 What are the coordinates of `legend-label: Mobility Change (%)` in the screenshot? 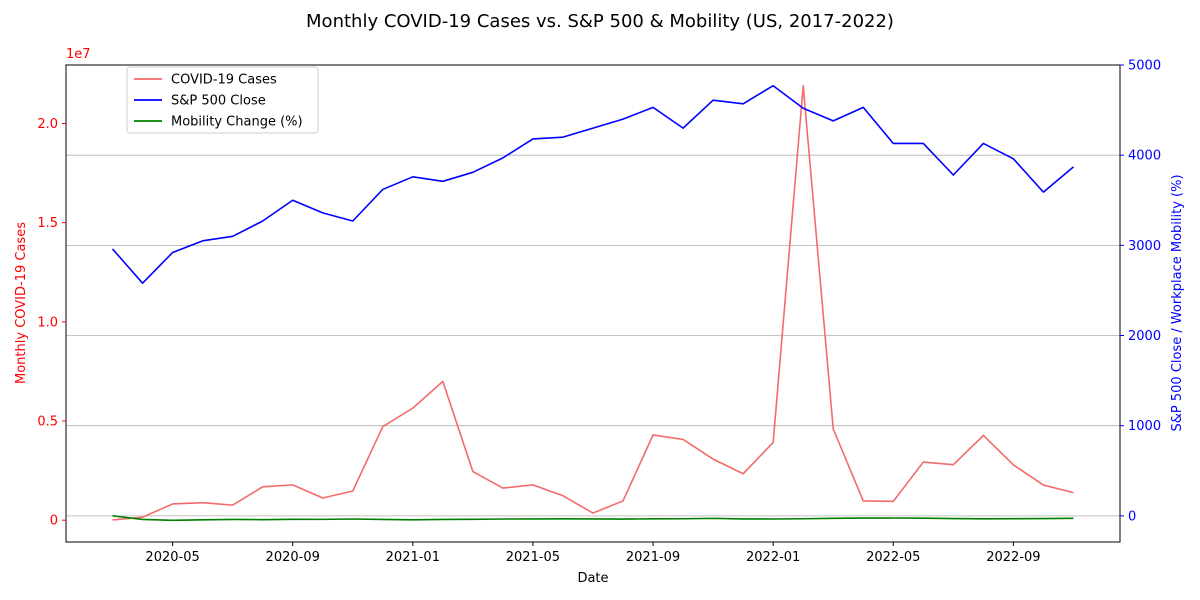 It's located at (237, 122).